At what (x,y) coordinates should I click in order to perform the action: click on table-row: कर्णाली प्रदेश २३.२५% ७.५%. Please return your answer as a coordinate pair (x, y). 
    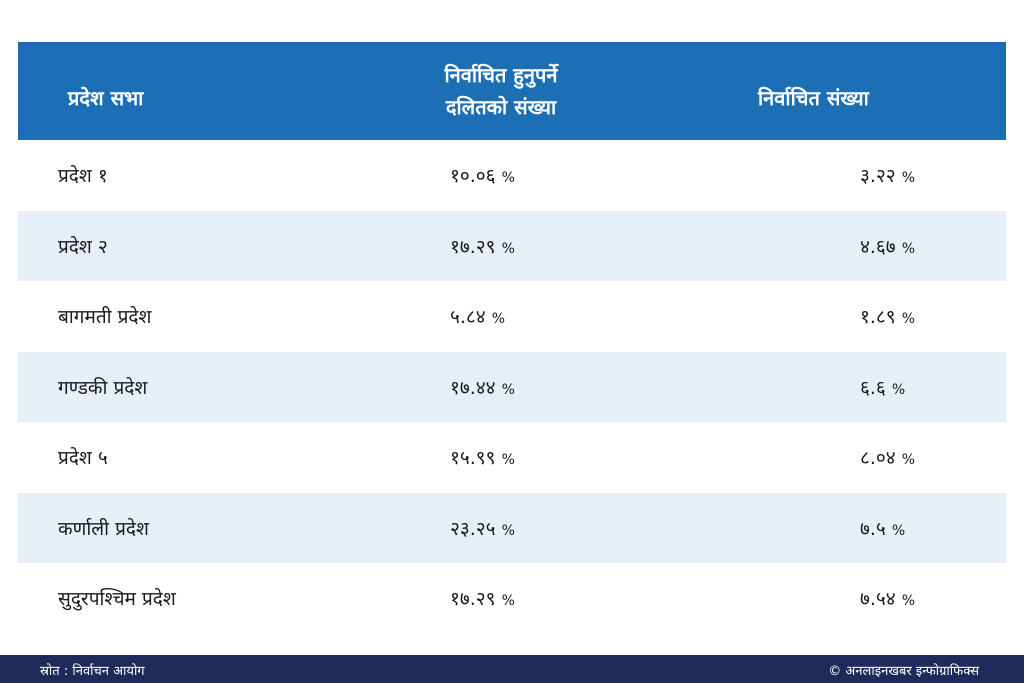
    Looking at the image, I should click on (512, 527).